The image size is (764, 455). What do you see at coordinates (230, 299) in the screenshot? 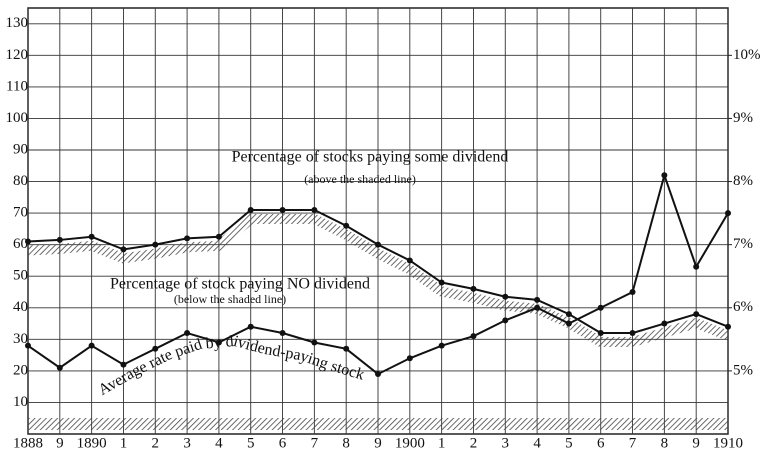
I see `annotation: (below the shaded line)` at bounding box center [230, 299].